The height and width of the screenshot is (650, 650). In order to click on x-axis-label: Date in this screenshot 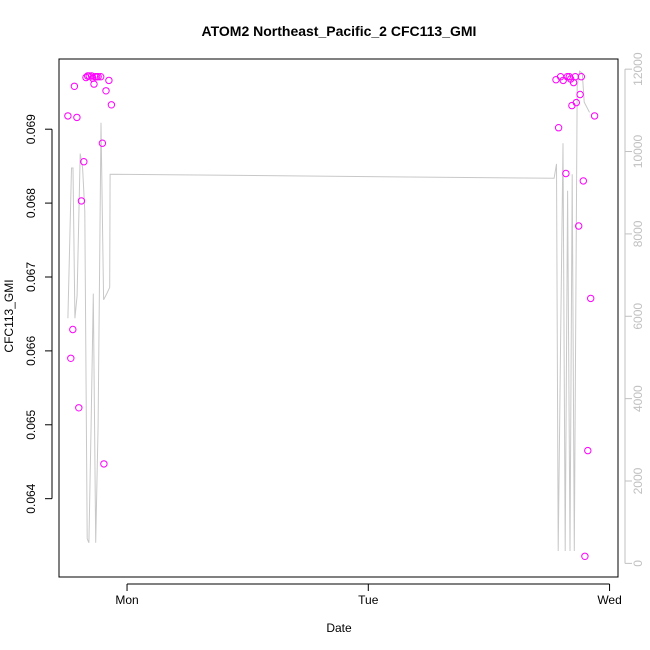, I will do `click(339, 628)`.